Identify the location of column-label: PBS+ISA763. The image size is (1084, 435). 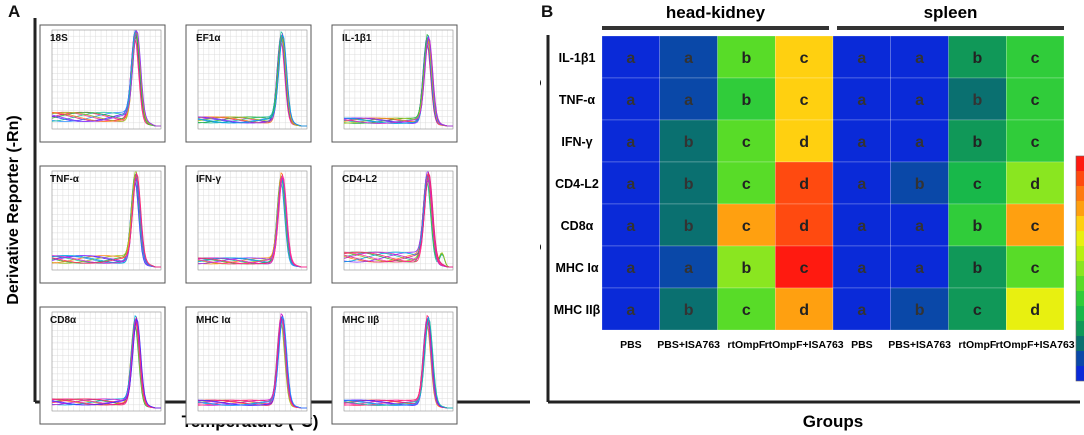
(688, 345).